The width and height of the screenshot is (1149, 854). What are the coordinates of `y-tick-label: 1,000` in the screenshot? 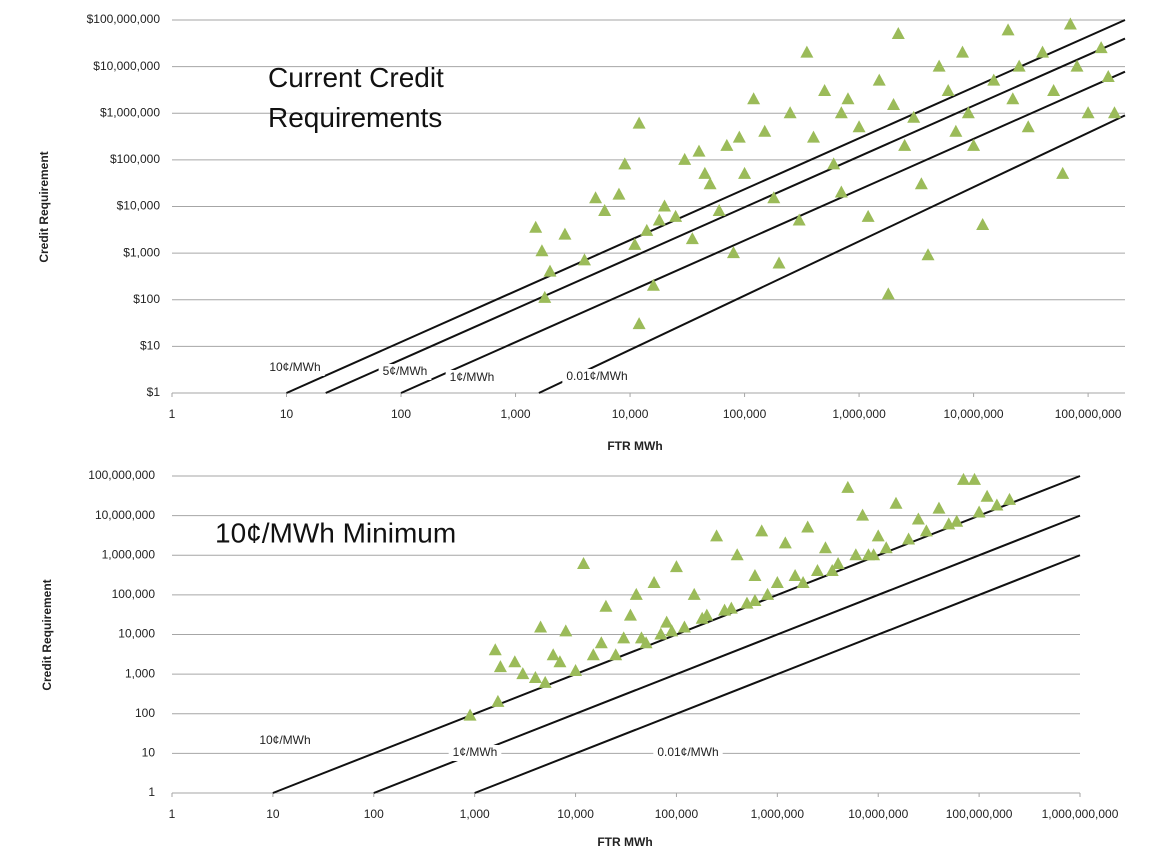 It's located at (140, 673).